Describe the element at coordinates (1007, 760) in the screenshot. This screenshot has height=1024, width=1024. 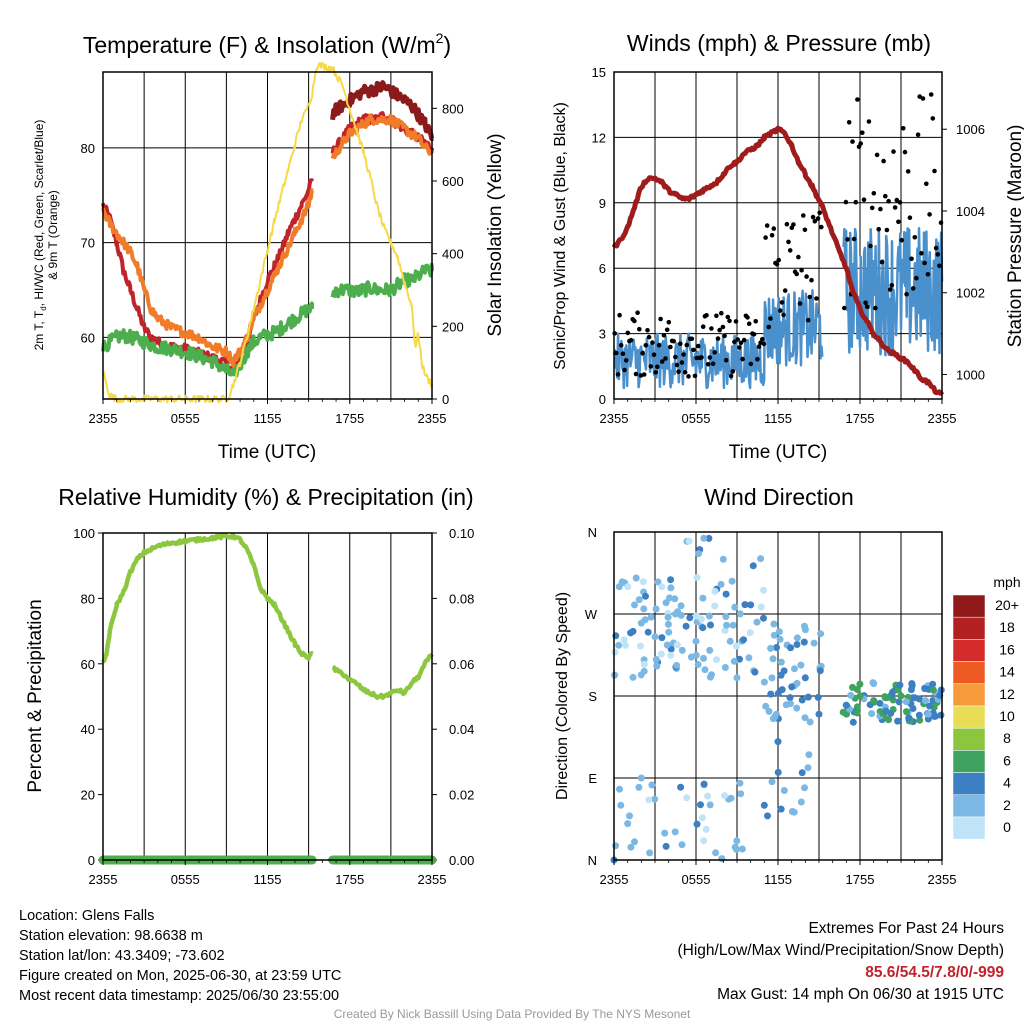
I see `colorbar-label: 6` at that location.